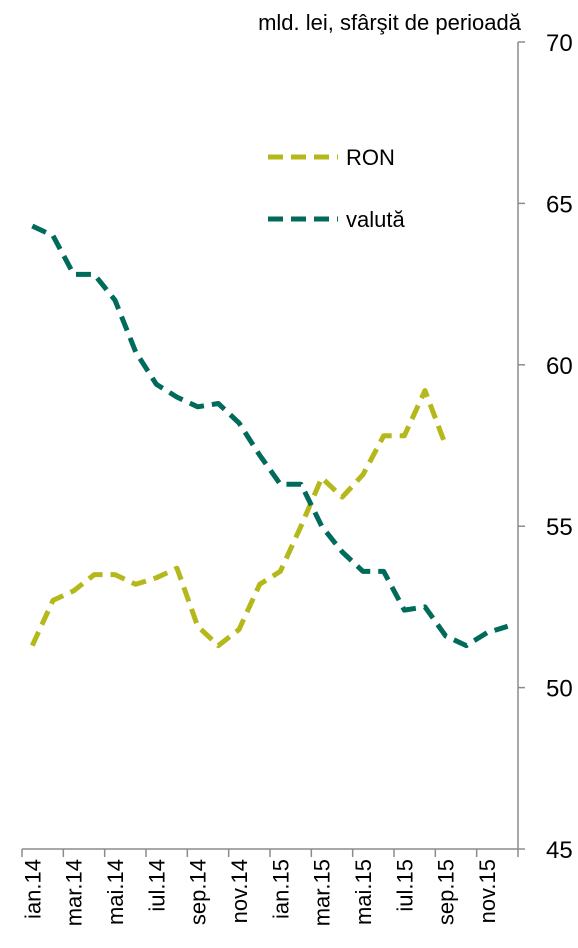 Image resolution: width=578 pixels, height=948 pixels. Describe the element at coordinates (404, 885) in the screenshot. I see `x-tick-label: iul.15` at that location.